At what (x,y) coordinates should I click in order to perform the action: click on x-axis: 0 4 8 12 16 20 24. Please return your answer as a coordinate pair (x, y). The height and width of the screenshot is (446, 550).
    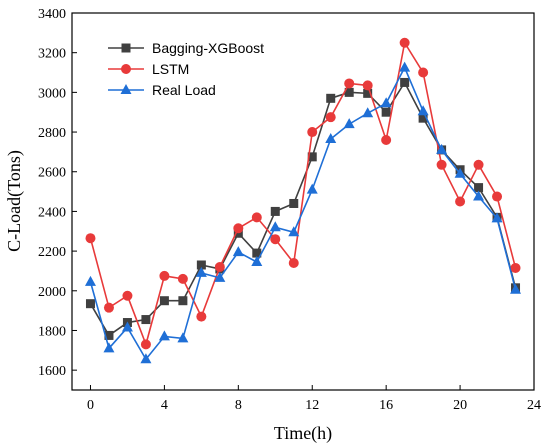
    Looking at the image, I should click on (314, 399).